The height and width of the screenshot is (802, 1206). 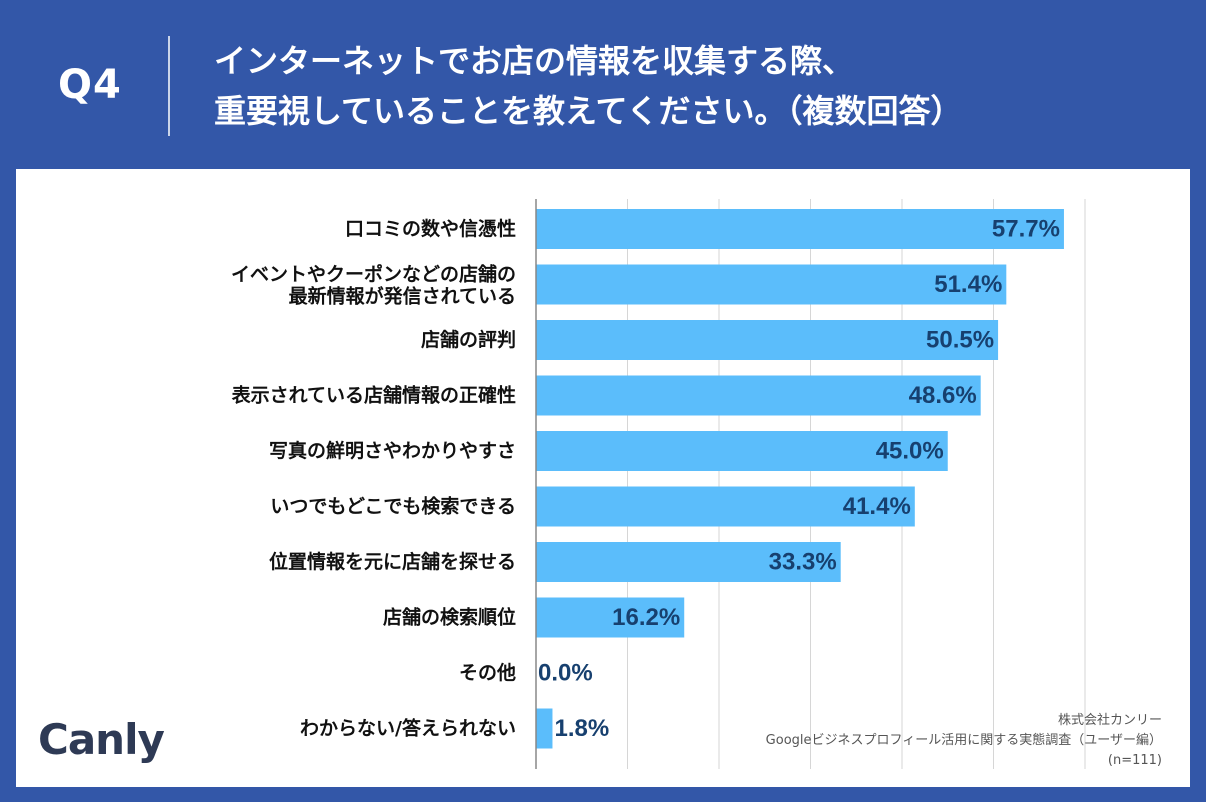 What do you see at coordinates (877, 506) in the screenshot?
I see `value-label: 41.4%` at bounding box center [877, 506].